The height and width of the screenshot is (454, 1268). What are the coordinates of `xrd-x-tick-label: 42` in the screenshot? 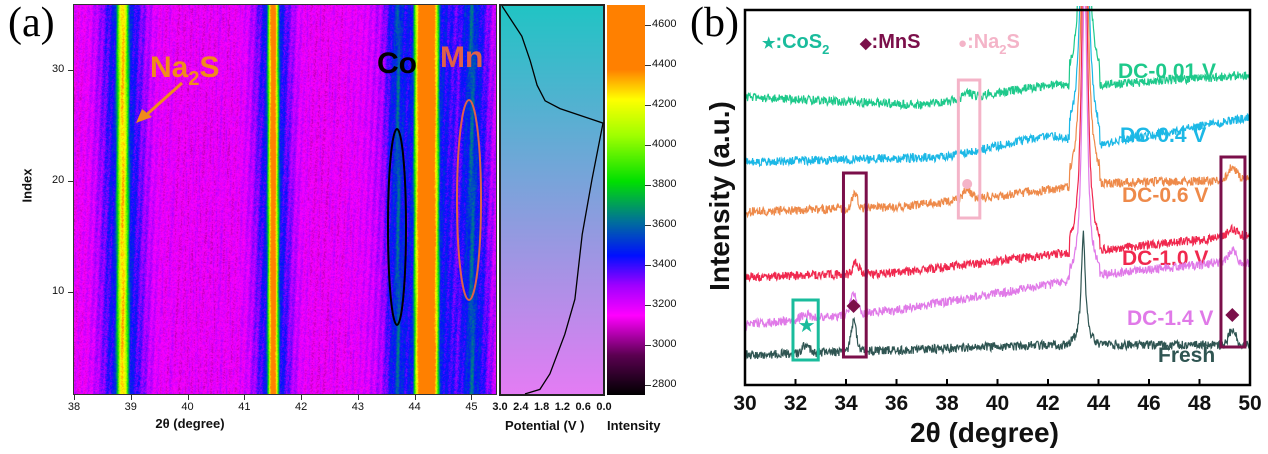 It's located at (1048, 403).